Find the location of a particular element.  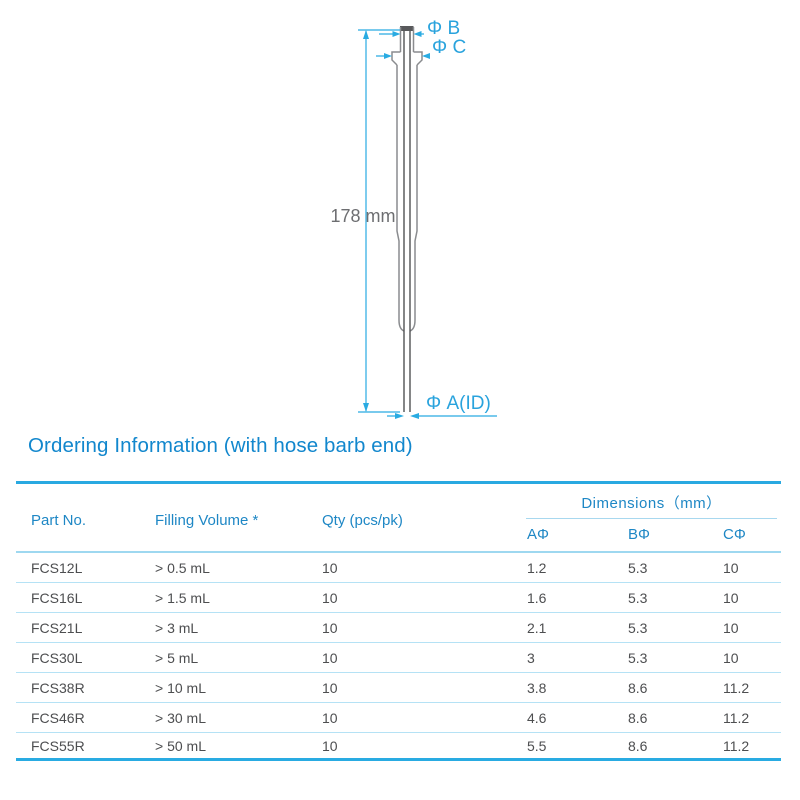

col-header-filling-volume: Filling Volume * is located at coordinates (223, 517).